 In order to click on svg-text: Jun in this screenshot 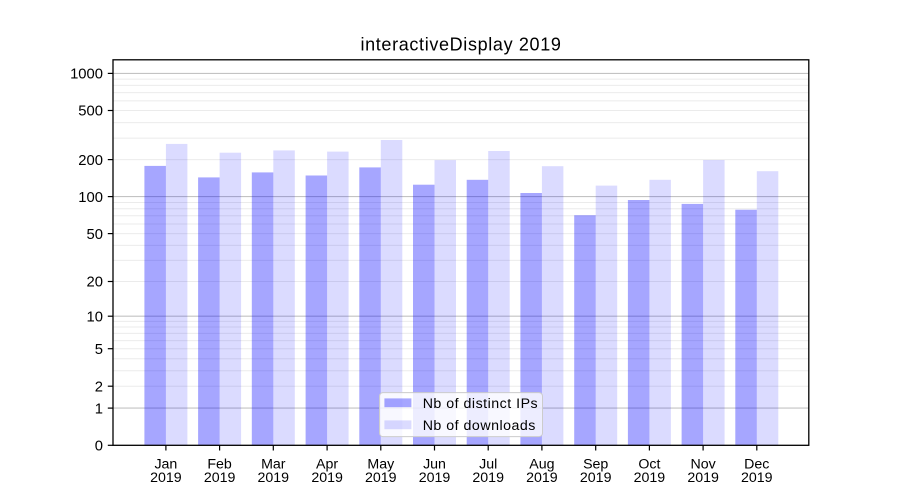, I will do `click(434, 464)`.